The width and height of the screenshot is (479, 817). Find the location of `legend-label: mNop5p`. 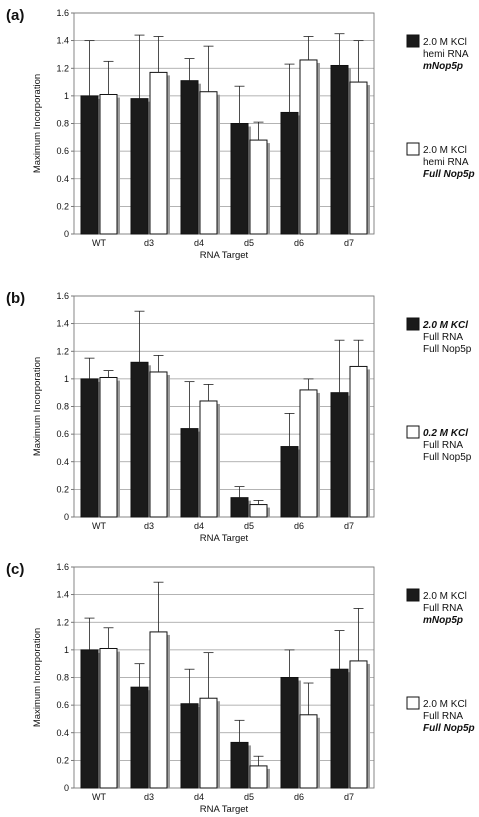

legend-label: mNop5p is located at coordinates (443, 620).